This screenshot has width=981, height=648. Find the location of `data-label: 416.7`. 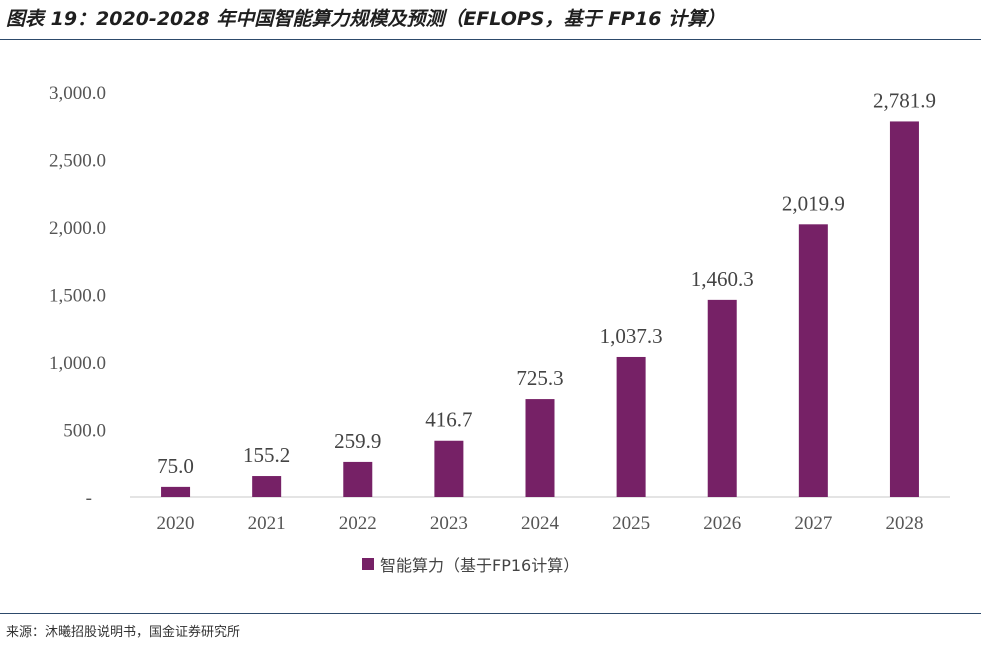

data-label: 416.7 is located at coordinates (448, 420).